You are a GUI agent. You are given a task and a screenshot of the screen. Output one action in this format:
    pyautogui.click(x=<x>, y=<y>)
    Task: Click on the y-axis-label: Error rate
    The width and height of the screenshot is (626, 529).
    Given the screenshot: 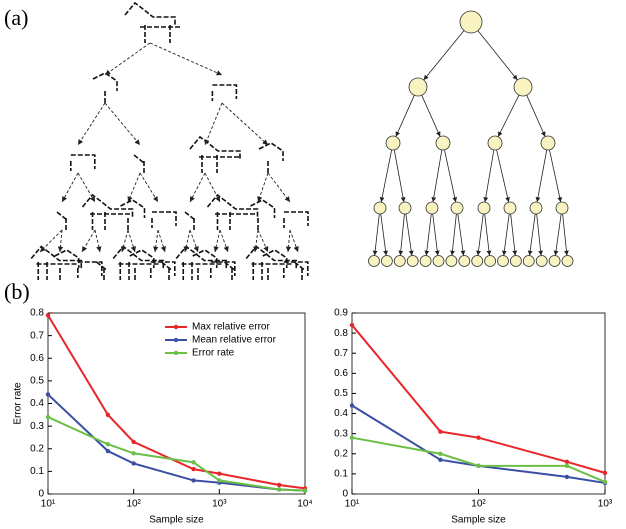 What is the action you would take?
    pyautogui.click(x=18, y=403)
    